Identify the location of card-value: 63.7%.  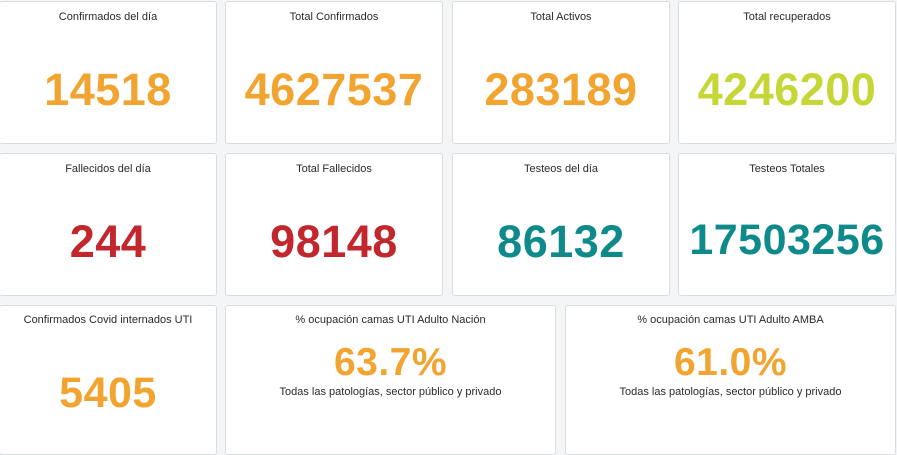
(390, 362).